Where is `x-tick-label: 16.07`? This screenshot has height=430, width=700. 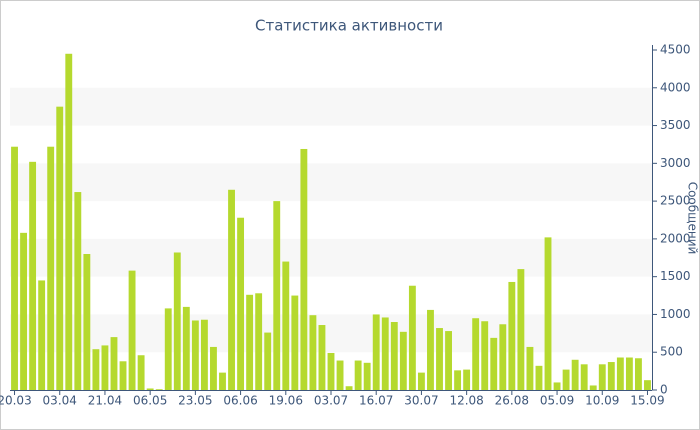 x-tick-label: 16.07 is located at coordinates (376, 401).